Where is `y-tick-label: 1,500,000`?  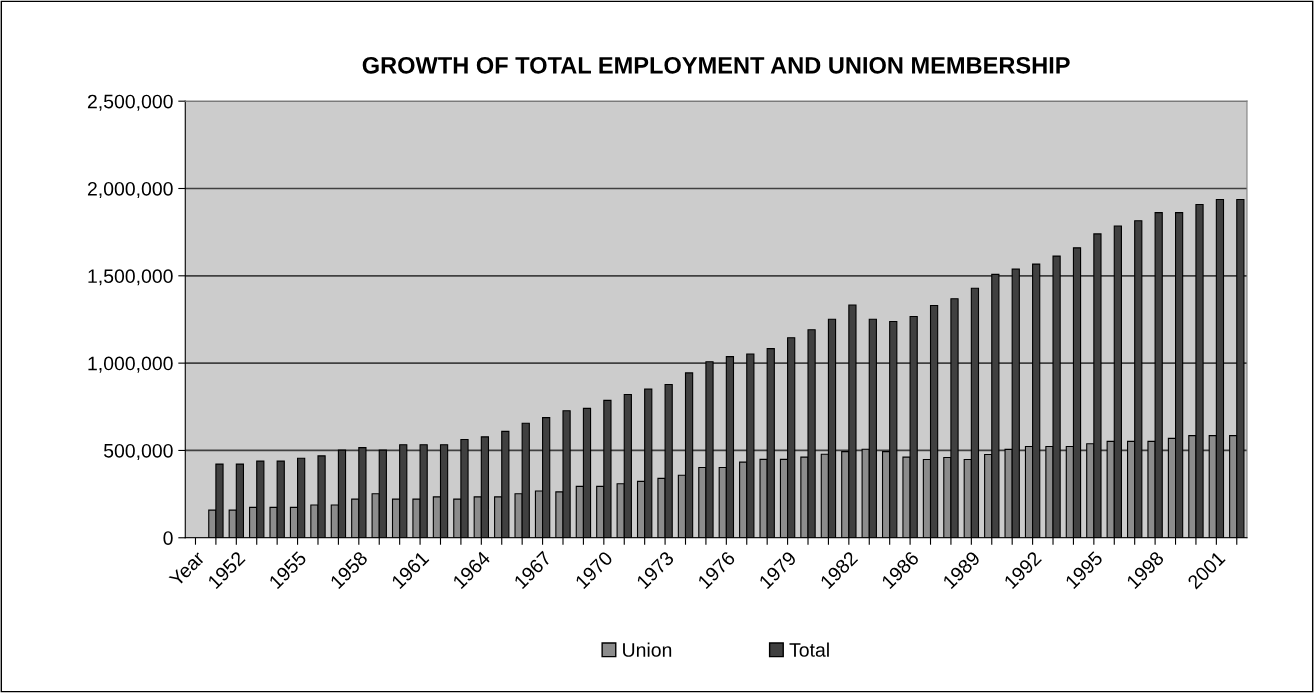
y-tick-label: 1,500,000 is located at coordinates (130, 277).